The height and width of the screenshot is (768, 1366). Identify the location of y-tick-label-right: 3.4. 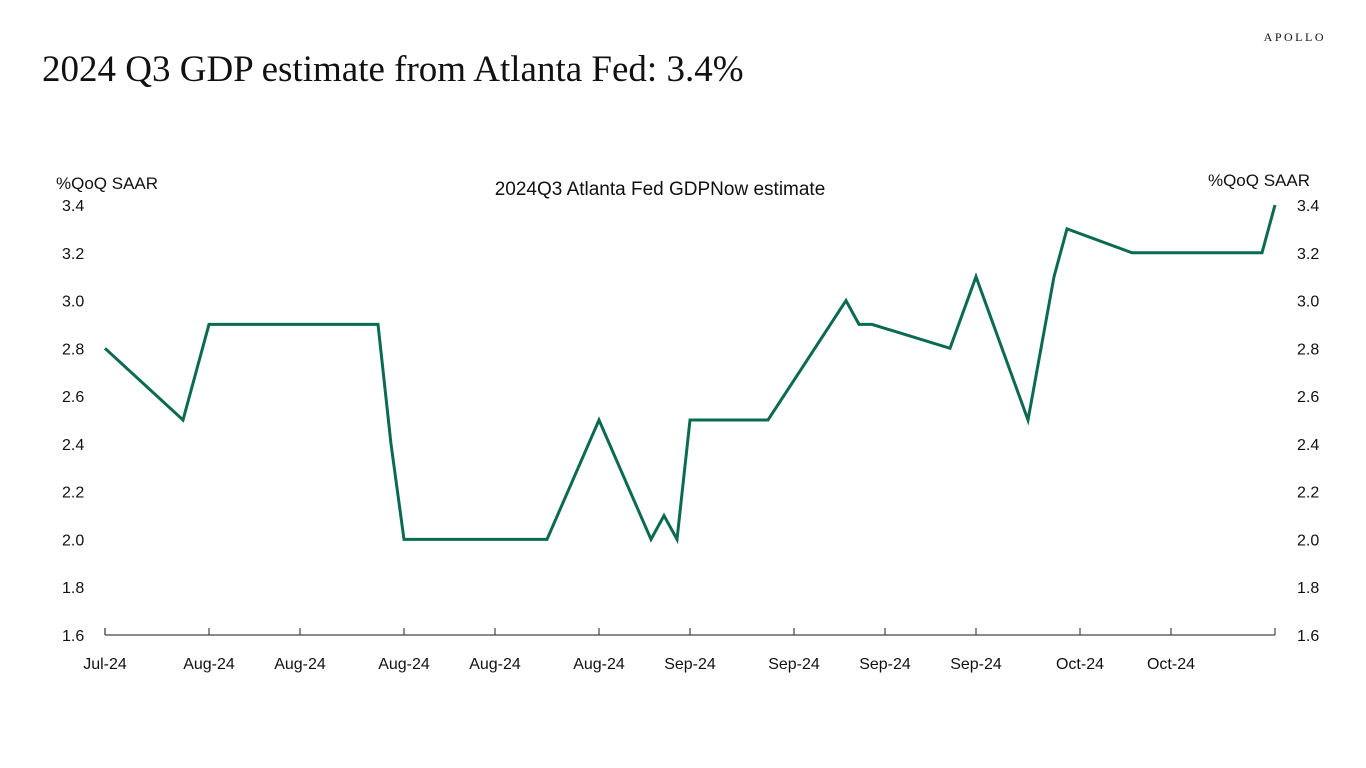
(1308, 206).